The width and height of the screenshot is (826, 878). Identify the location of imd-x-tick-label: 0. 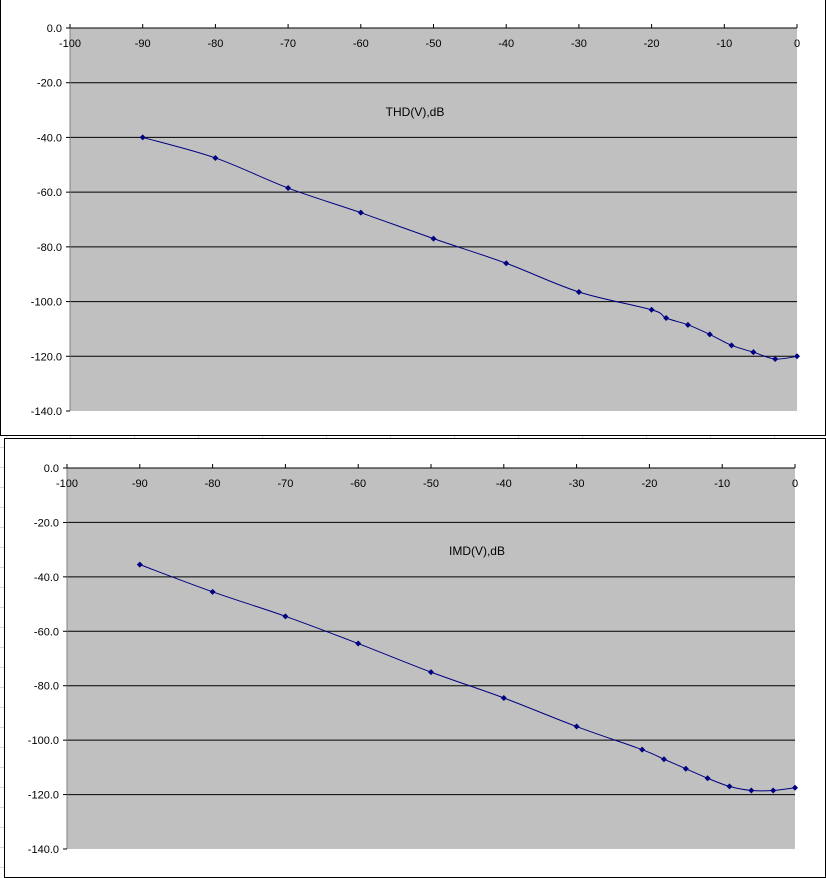
(795, 484).